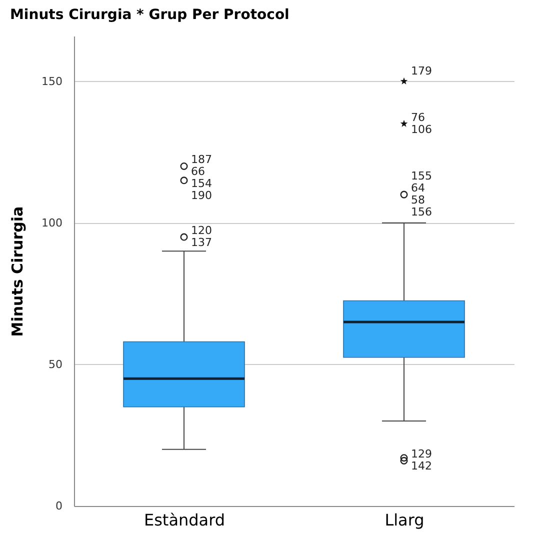  I want to click on y-tick-label: 0, so click(59, 506).